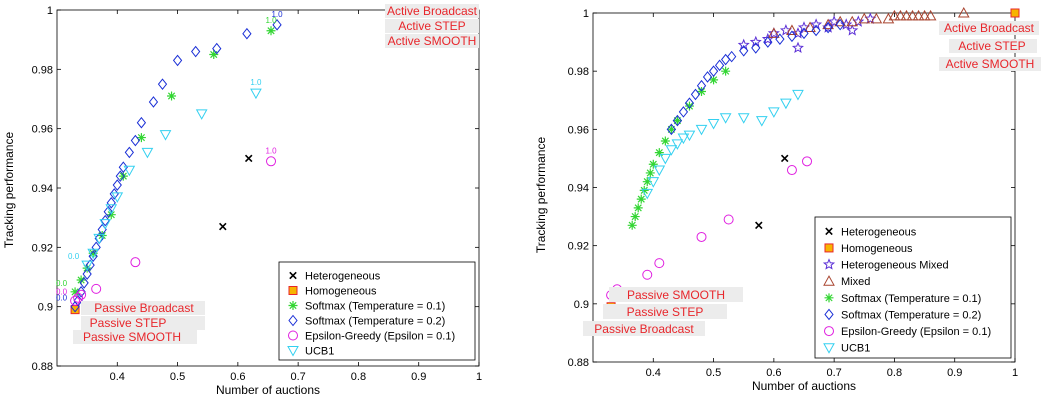 This screenshot has width=1048, height=402. Describe the element at coordinates (902, 299) in the screenshot. I see `legend-item-softmax-temperature-0-1: Softmax (Temperature = 0.1)` at that location.